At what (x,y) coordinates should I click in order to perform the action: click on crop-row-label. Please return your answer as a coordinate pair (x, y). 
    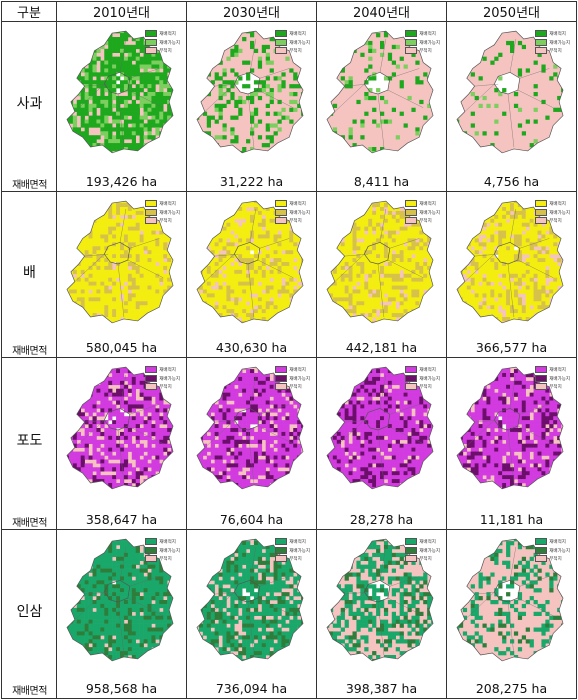
    Looking at the image, I should click on (29, 275).